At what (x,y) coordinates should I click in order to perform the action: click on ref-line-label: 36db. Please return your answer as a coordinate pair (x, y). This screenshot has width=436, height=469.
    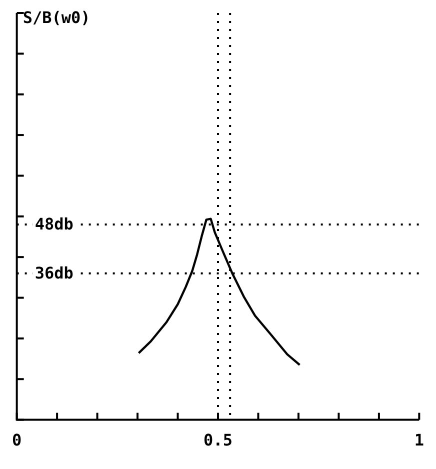
    Looking at the image, I should click on (54, 273).